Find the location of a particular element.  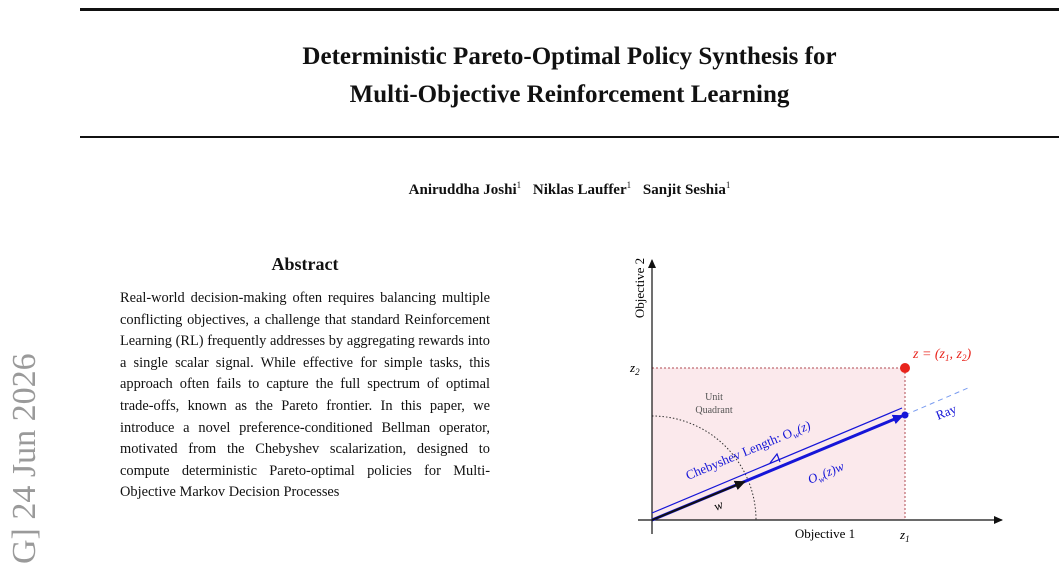

x-axis-label: Objective 1 is located at coordinates (825, 533).